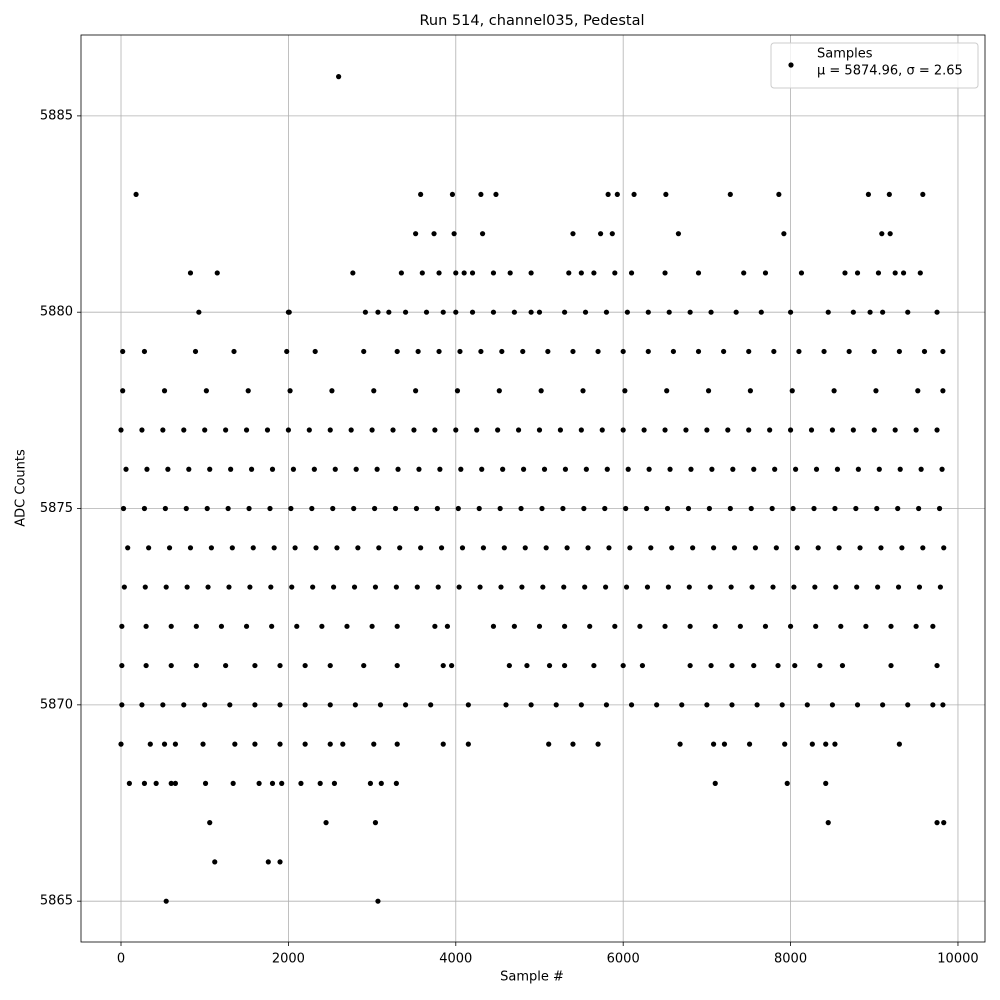  What do you see at coordinates (288, 959) in the screenshot?
I see `x-tick-label: 2000` at bounding box center [288, 959].